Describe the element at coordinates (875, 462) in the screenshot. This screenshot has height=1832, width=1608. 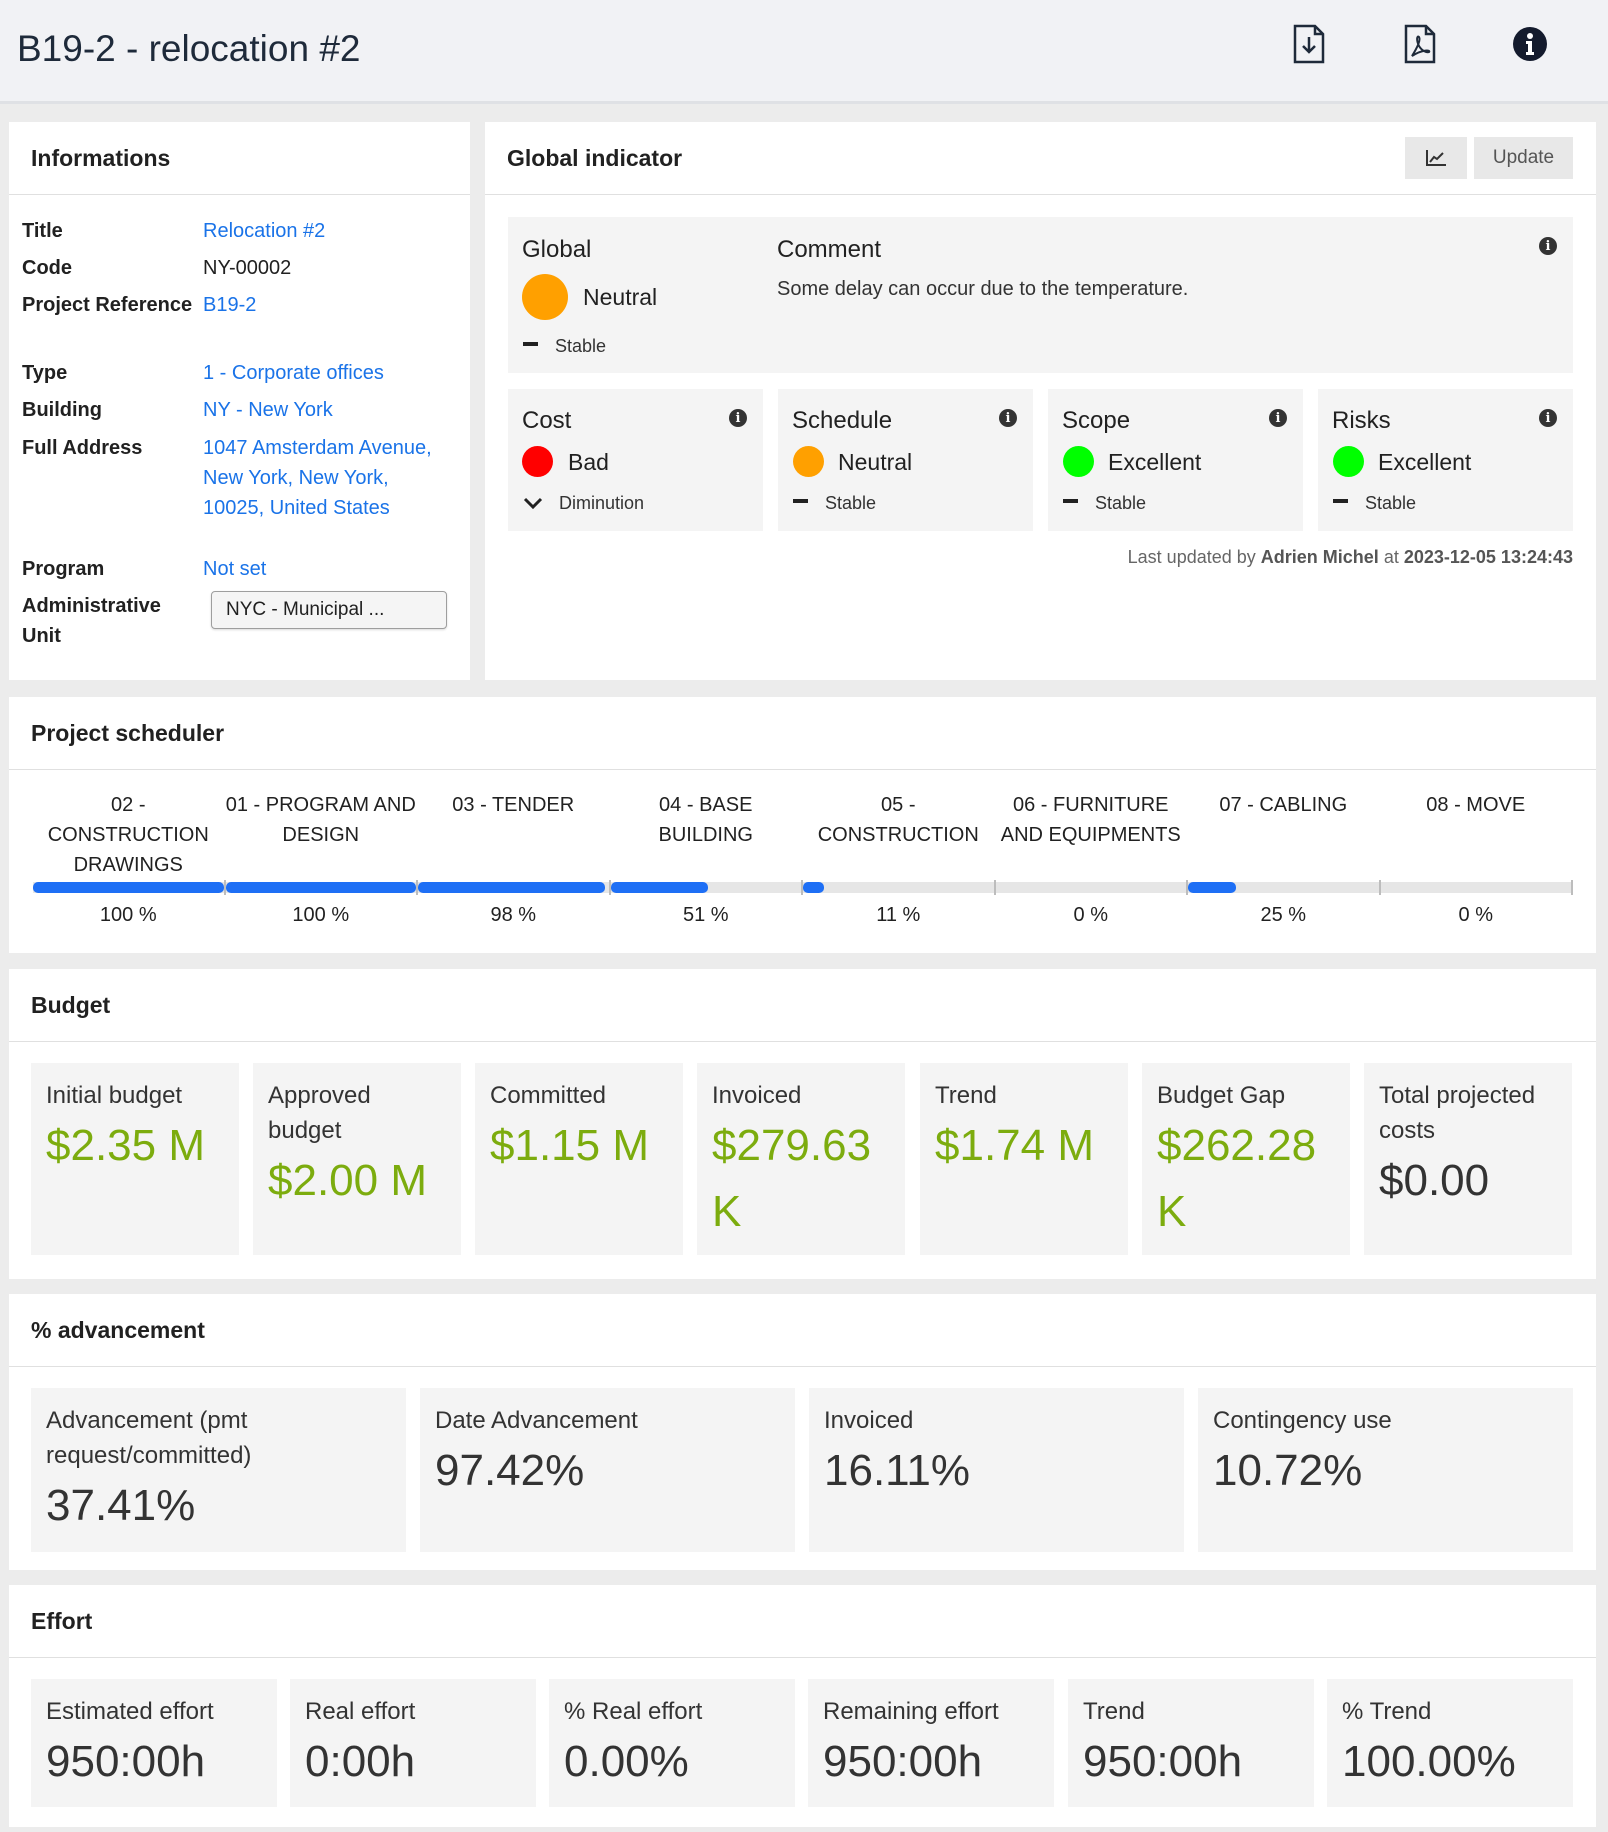
I see `schedule-status: Neutral` at that location.